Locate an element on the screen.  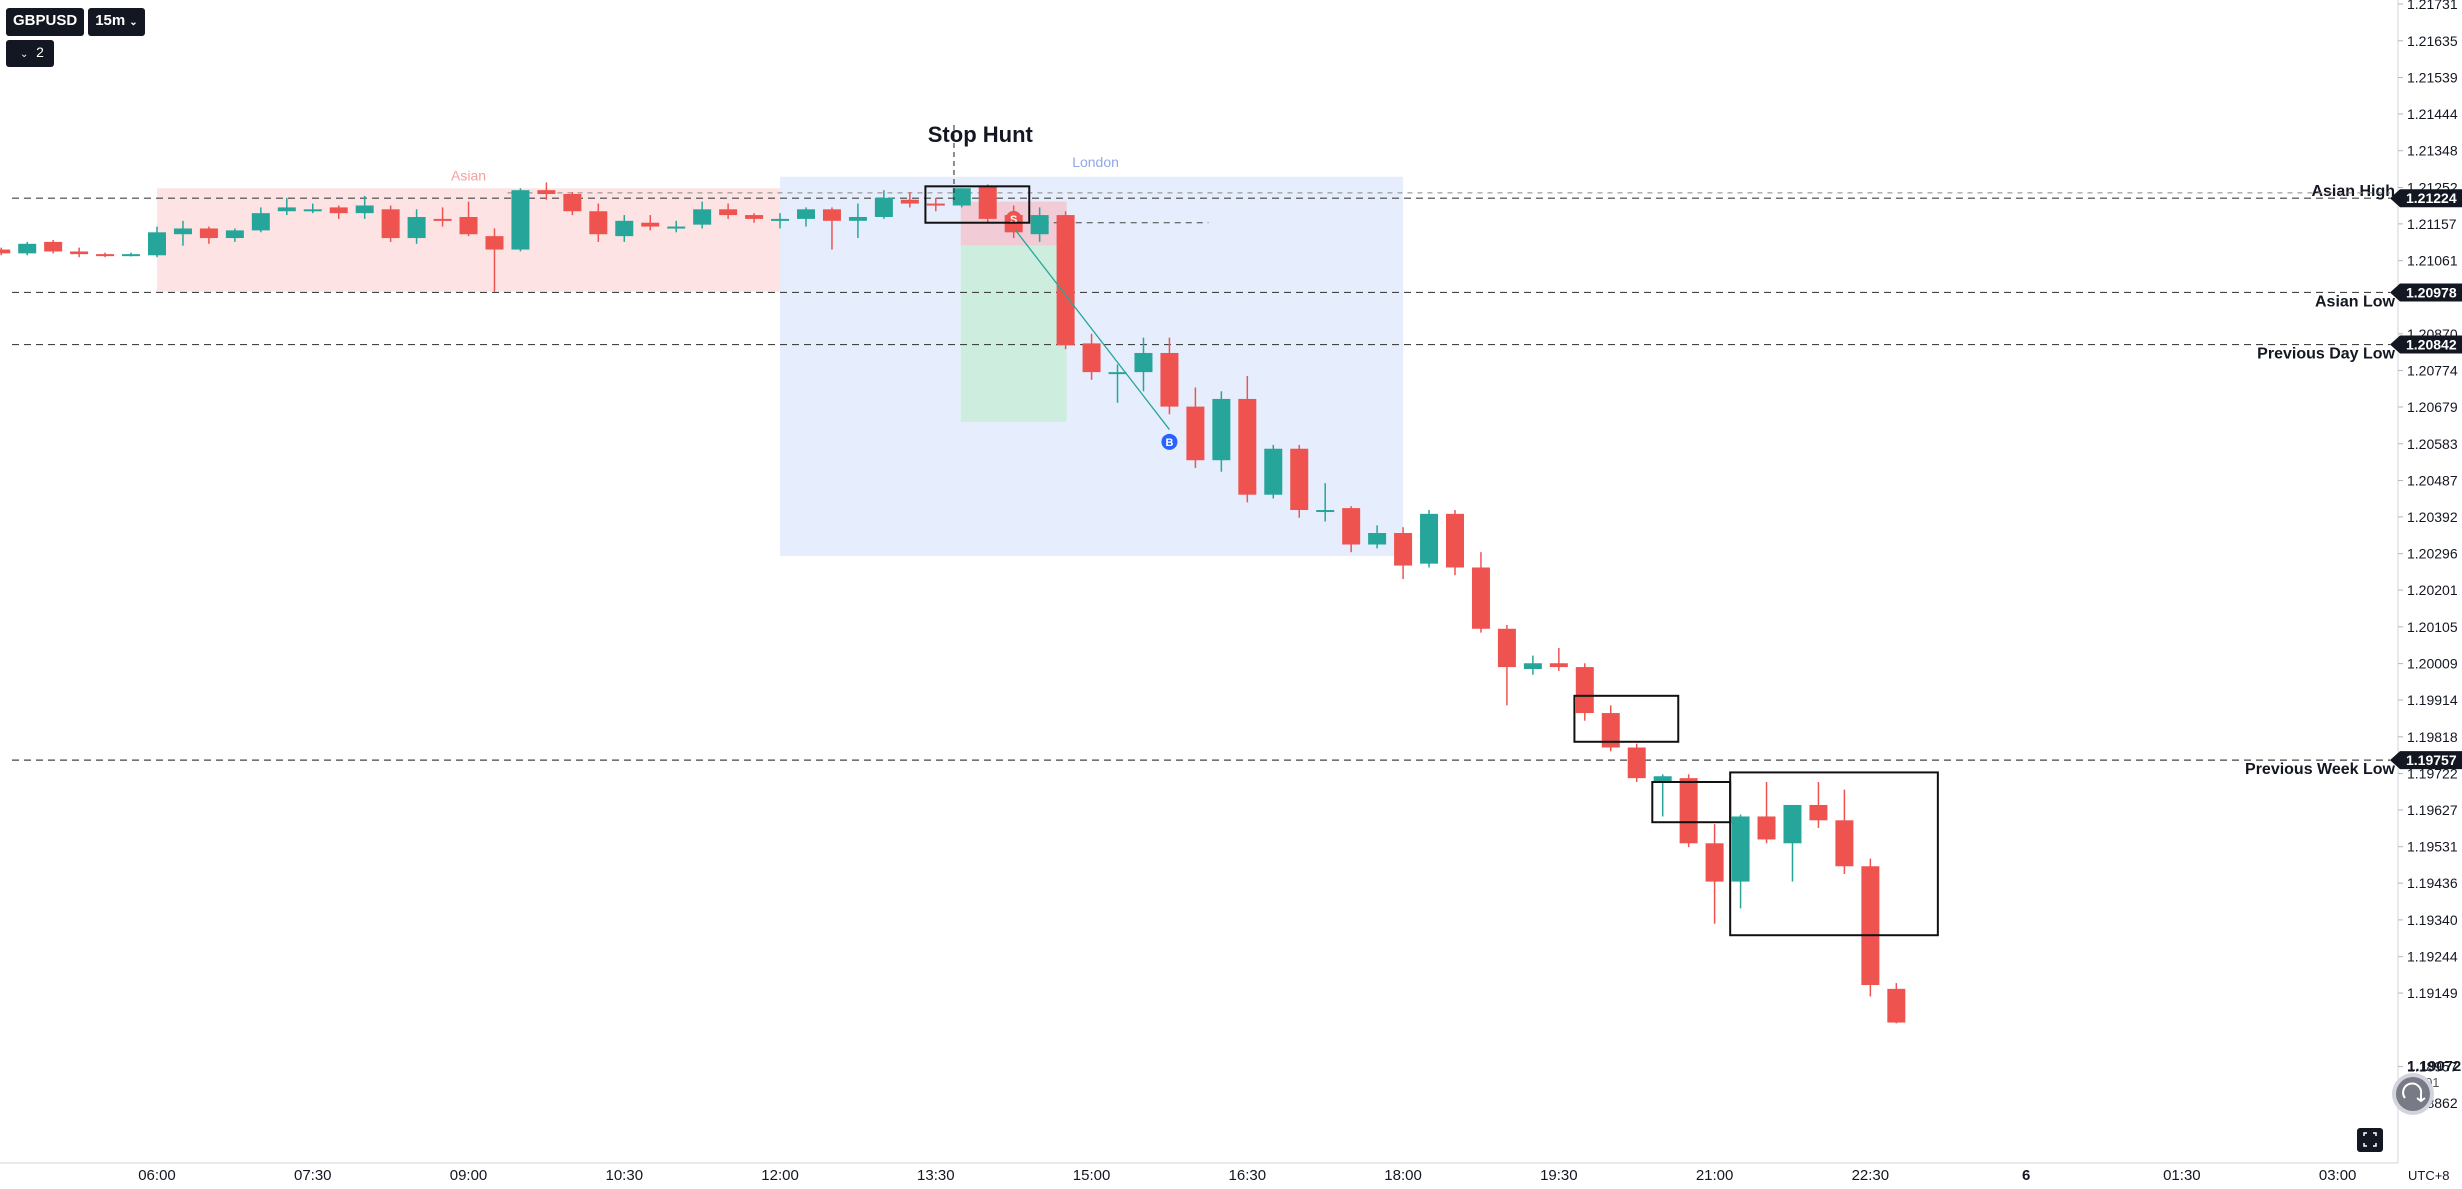
reset-button-inner is located at coordinates (2413, 1094).